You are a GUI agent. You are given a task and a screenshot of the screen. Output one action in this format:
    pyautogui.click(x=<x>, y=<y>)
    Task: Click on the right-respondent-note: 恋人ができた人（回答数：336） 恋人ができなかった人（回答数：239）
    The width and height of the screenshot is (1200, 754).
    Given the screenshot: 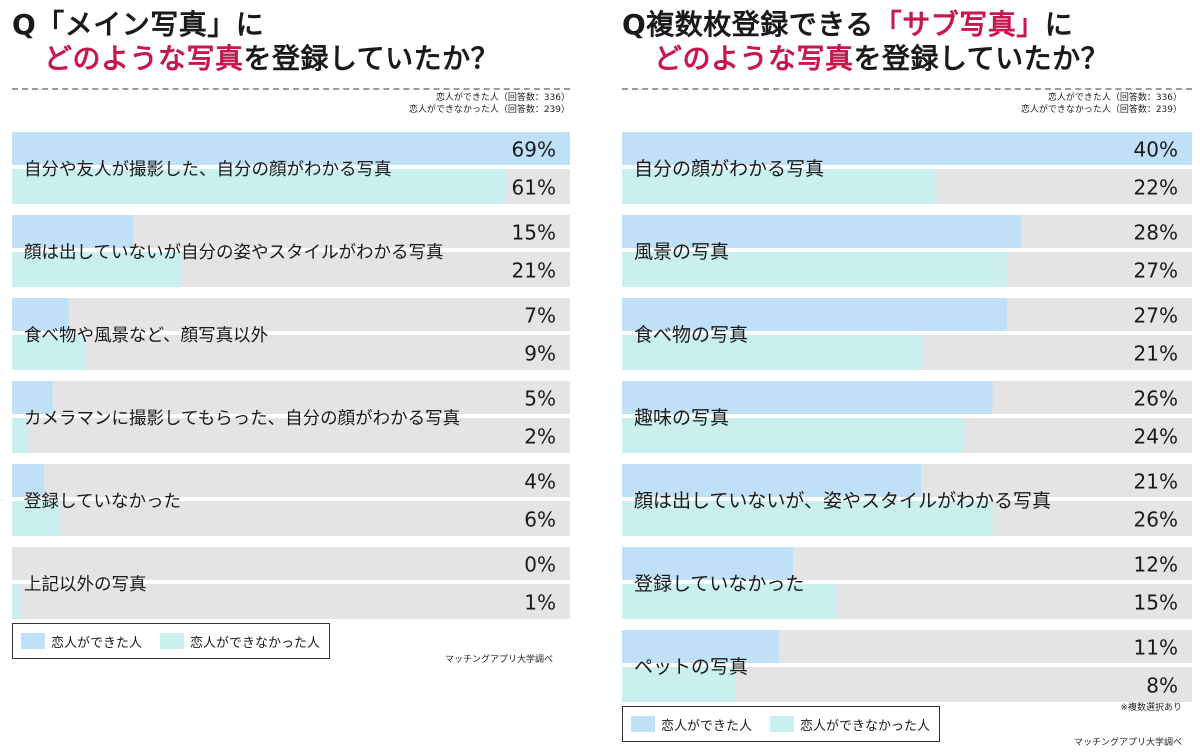 What is the action you would take?
    pyautogui.click(x=1101, y=104)
    